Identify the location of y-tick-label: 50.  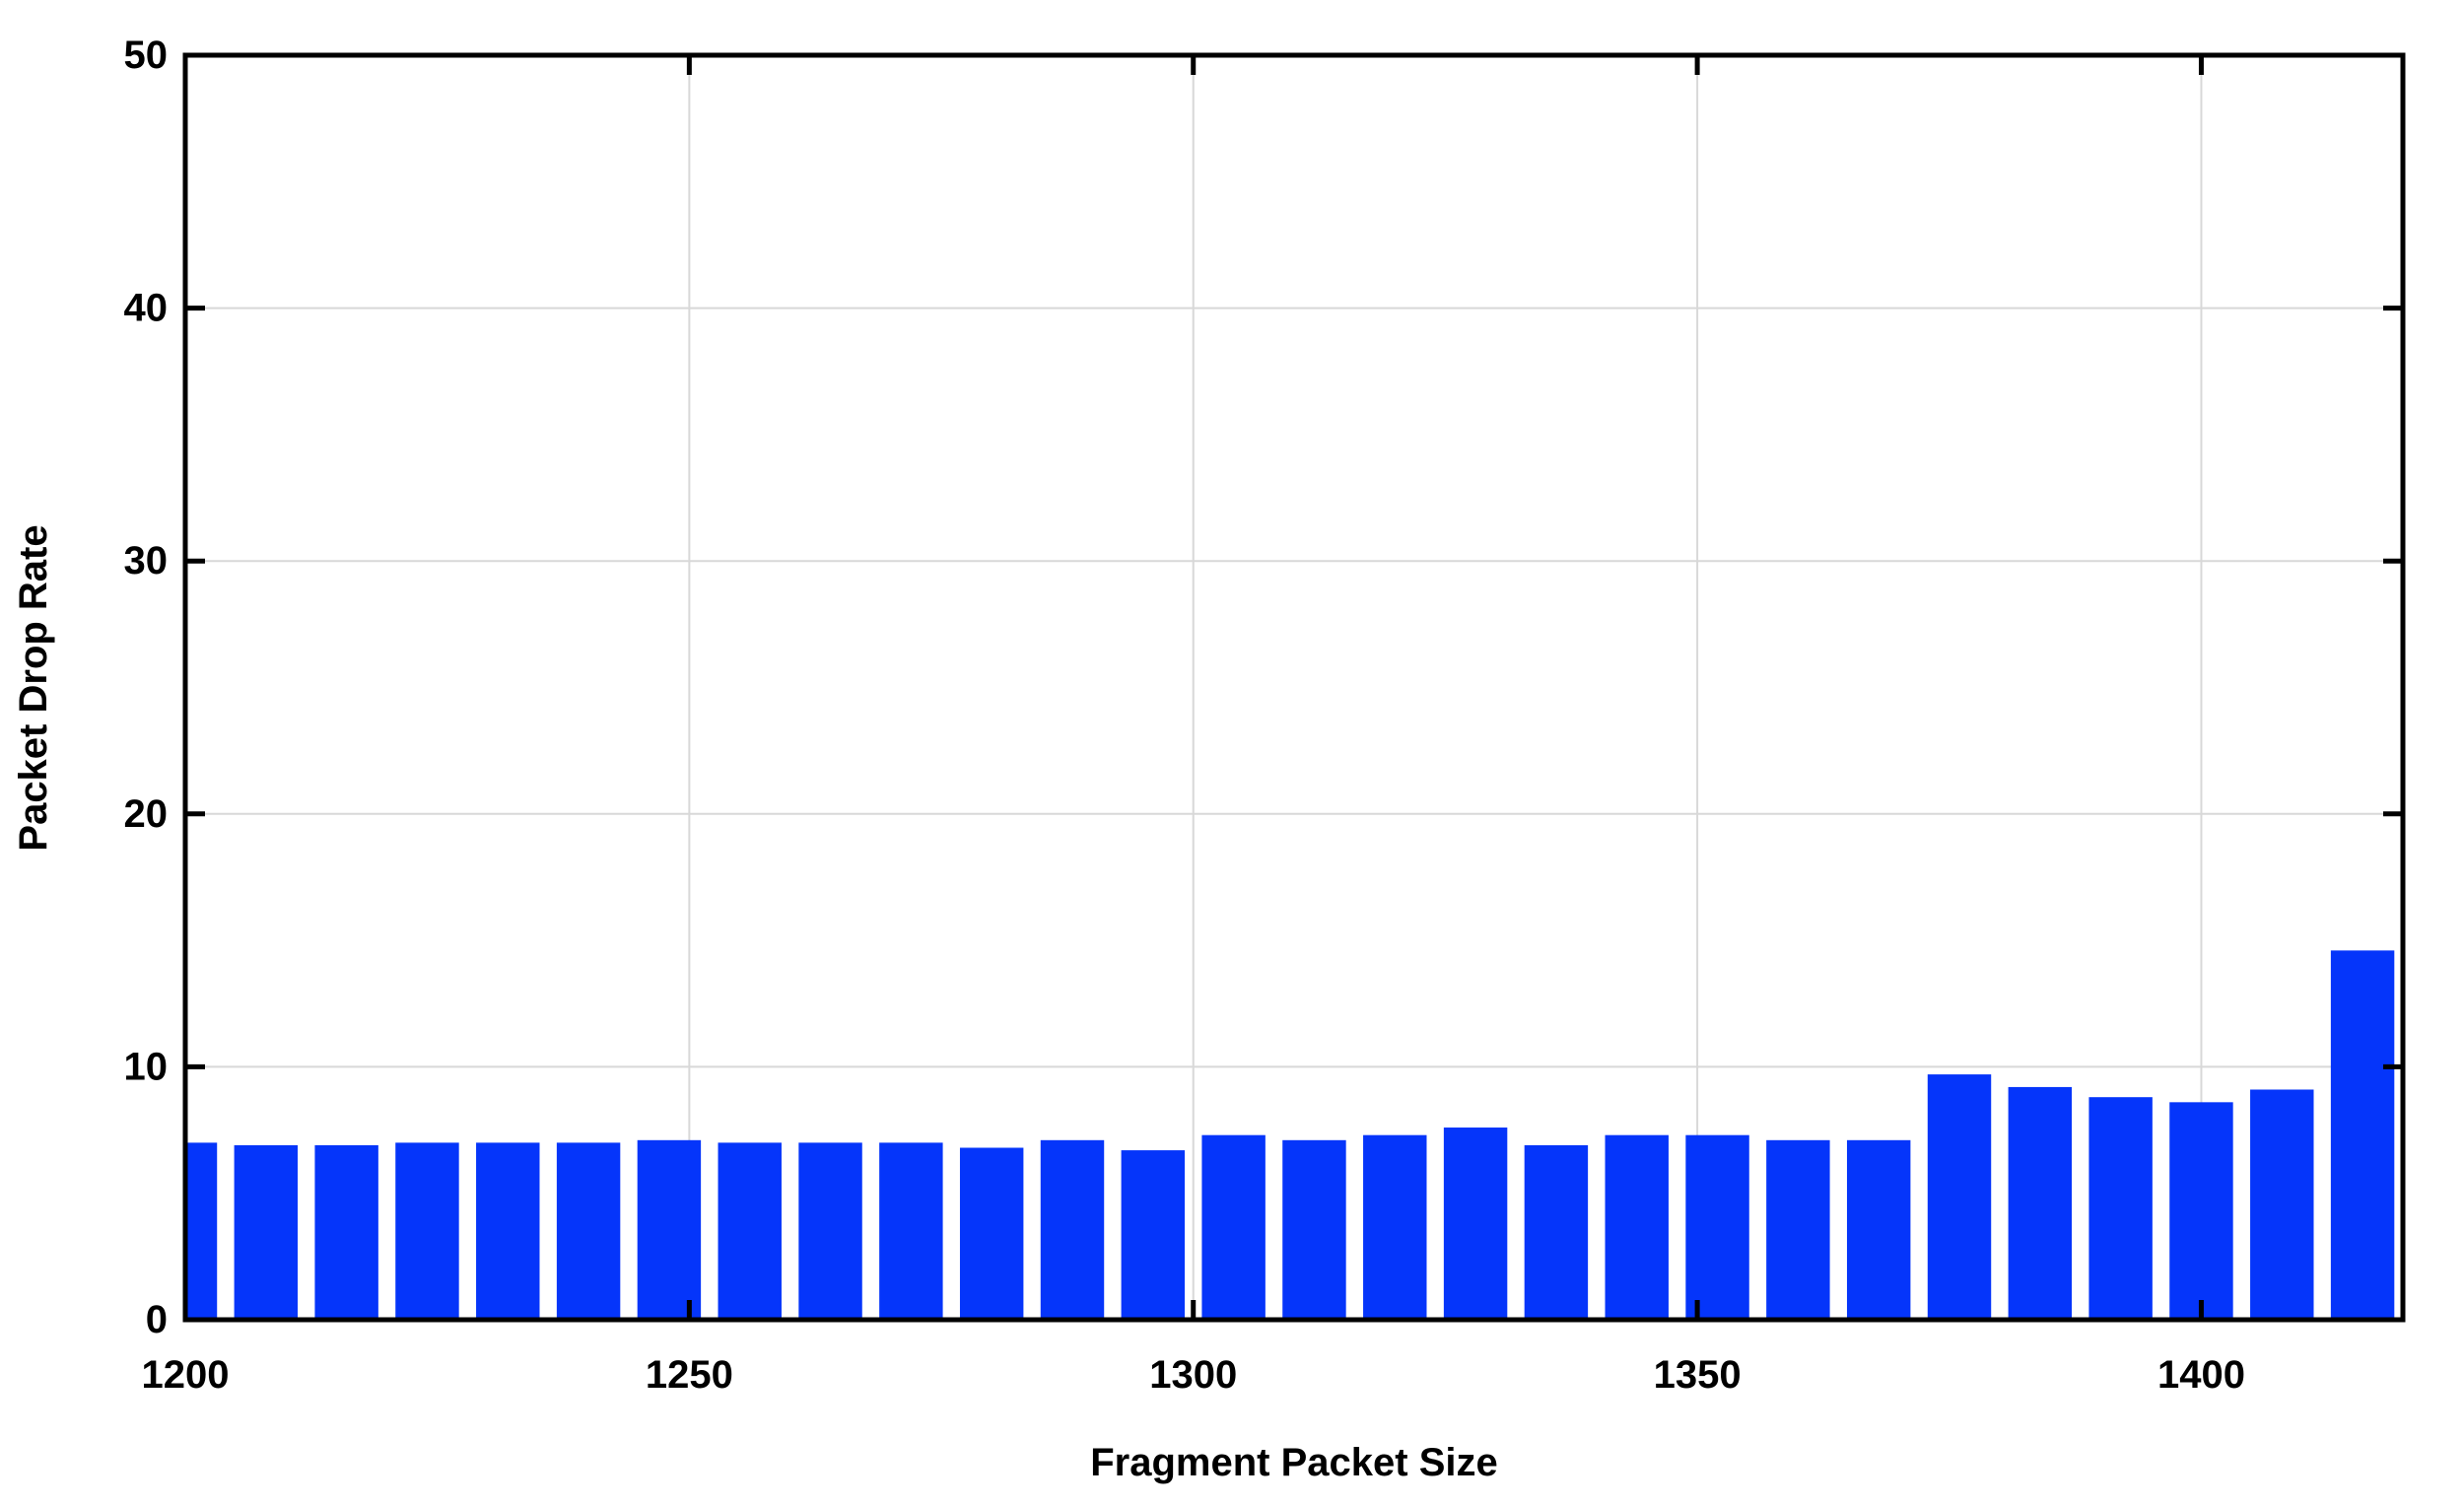
(146, 55).